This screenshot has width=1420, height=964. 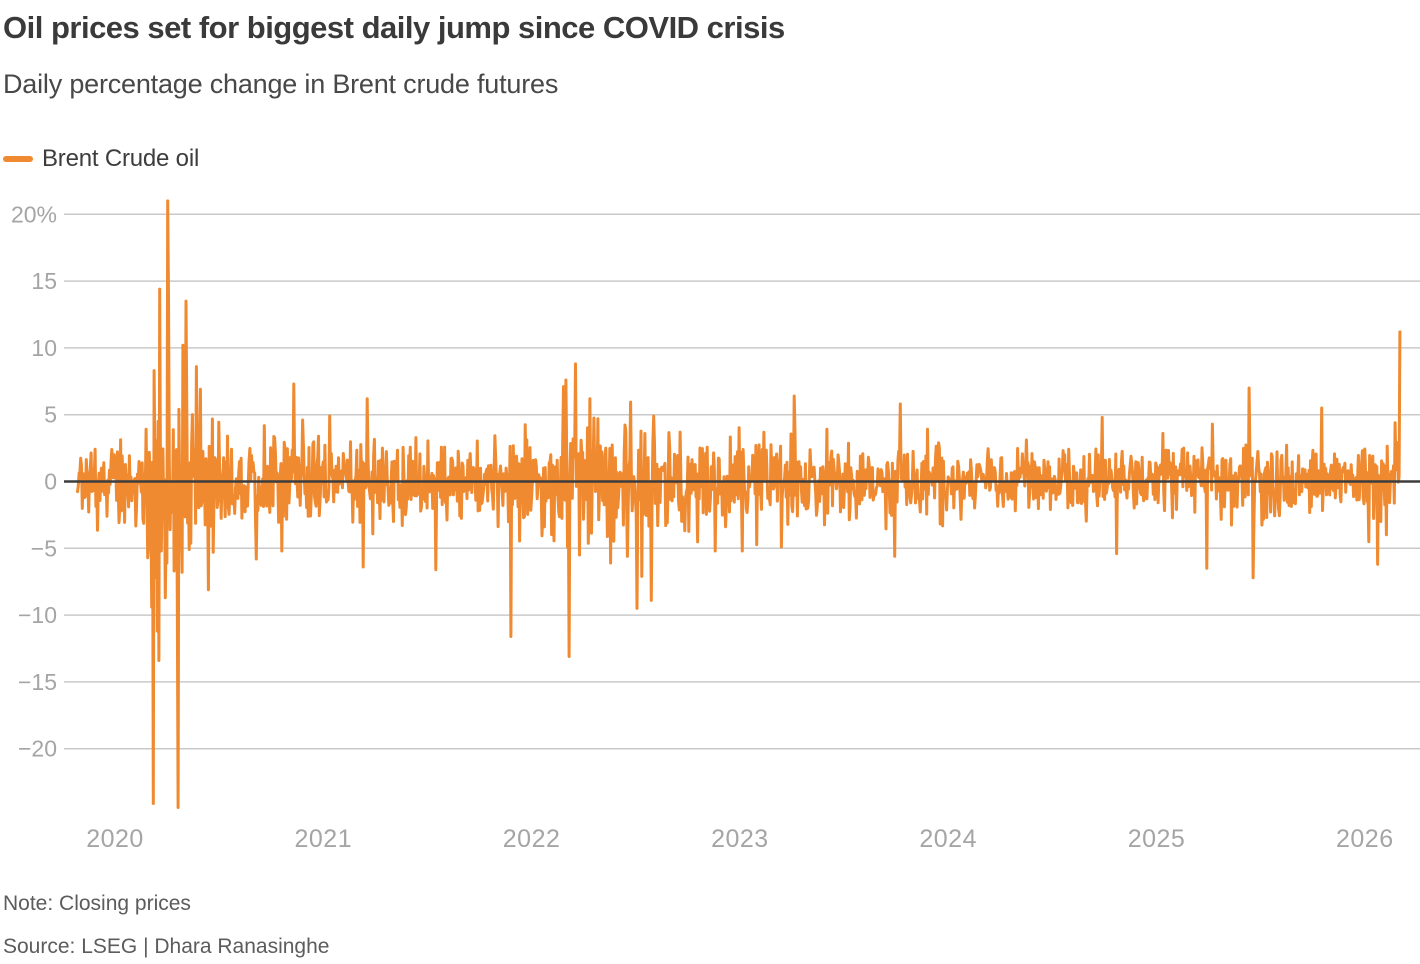 I want to click on x-axis-tick-label: 2024, so click(x=948, y=839).